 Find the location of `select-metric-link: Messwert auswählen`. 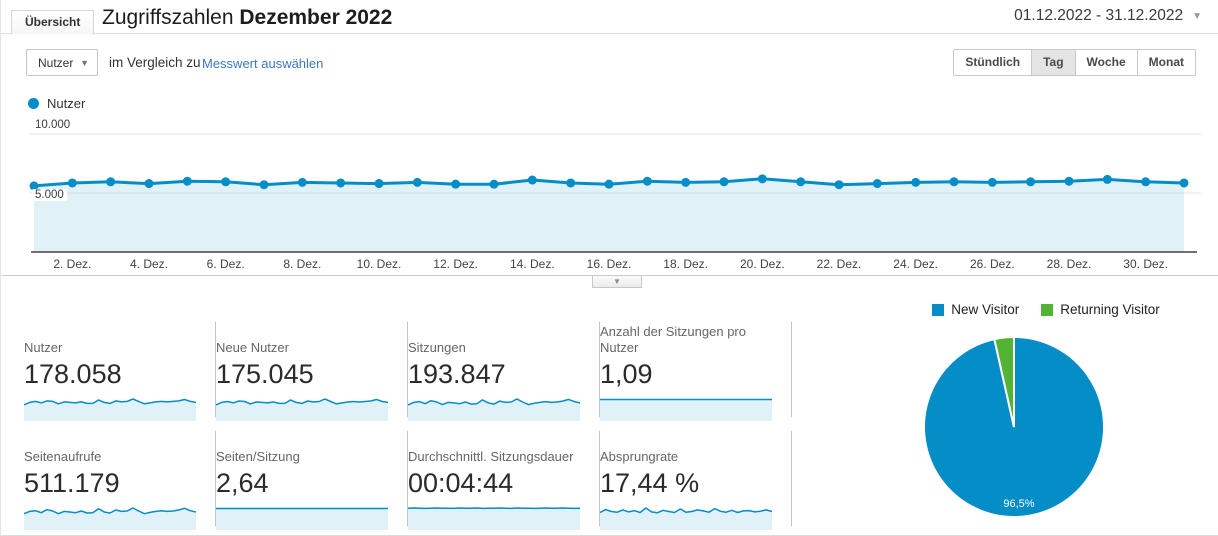

select-metric-link: Messwert auswählen is located at coordinates (263, 63).